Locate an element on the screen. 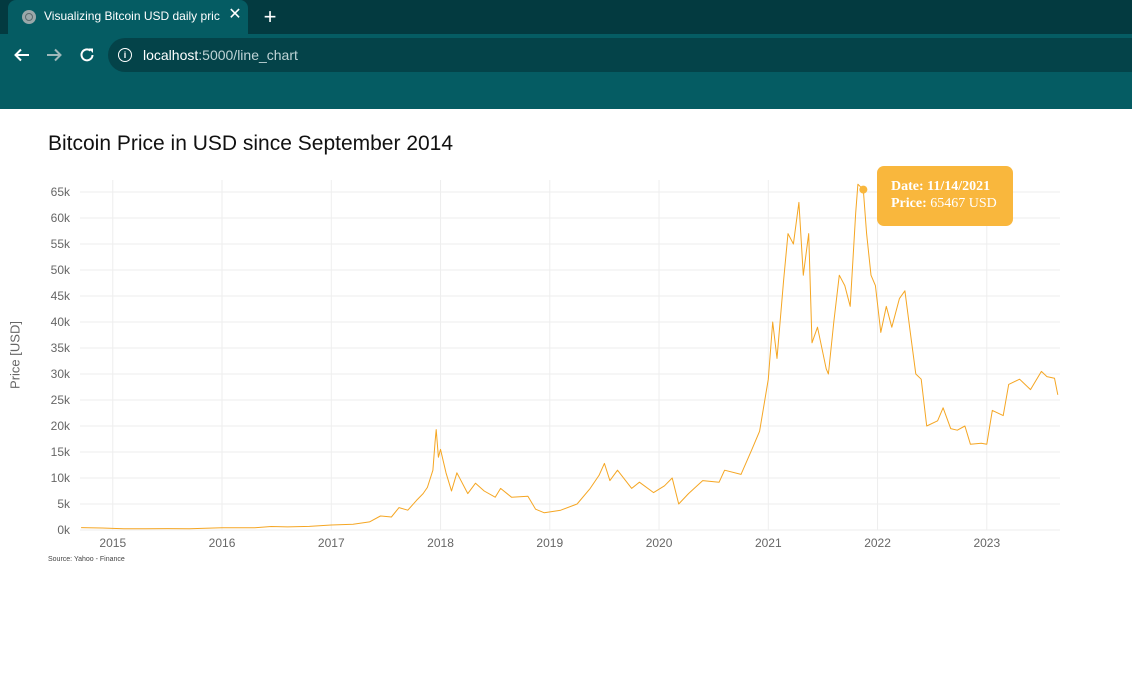 This screenshot has height=699, width=1132. x-tick-label: 2022 is located at coordinates (877, 543).